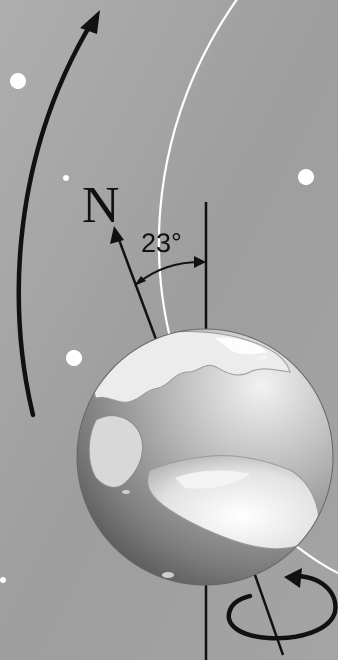 This screenshot has width=338, height=660. I want to click on continent-south-detail, so click(212, 479).